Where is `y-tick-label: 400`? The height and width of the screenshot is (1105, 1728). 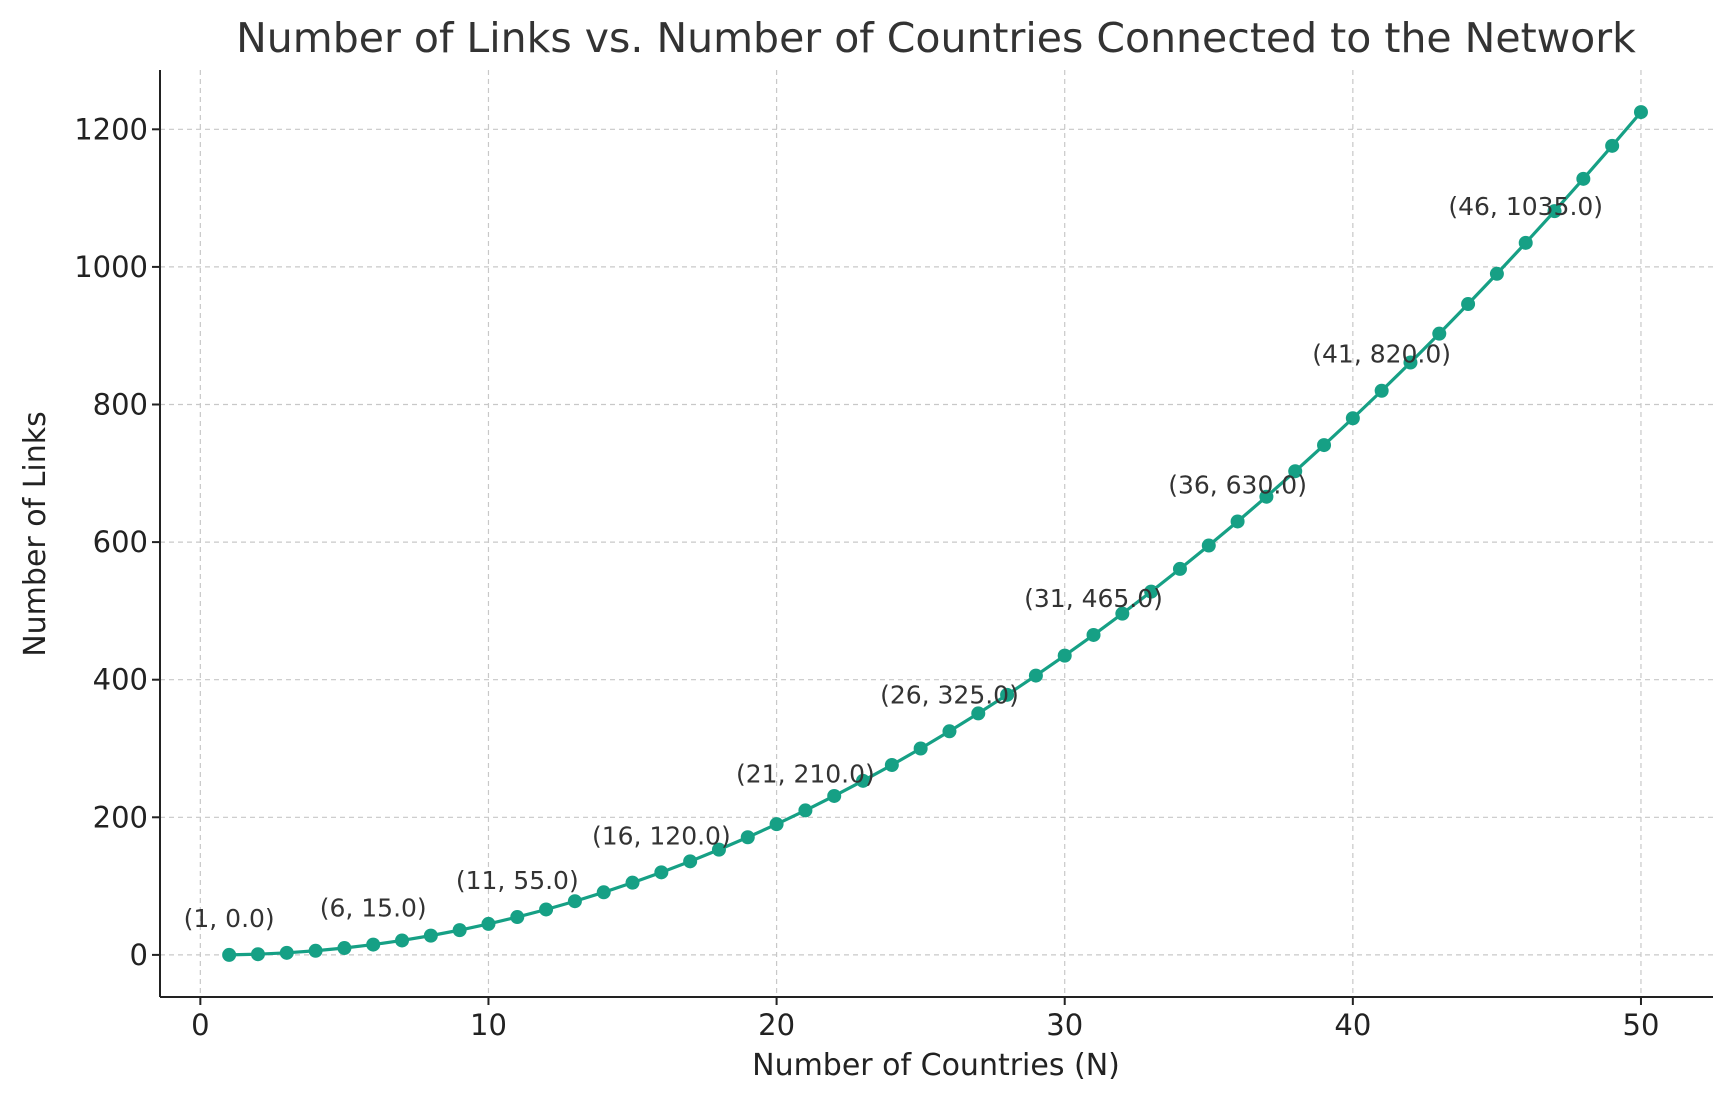
y-tick-label: 400 is located at coordinates (120, 680).